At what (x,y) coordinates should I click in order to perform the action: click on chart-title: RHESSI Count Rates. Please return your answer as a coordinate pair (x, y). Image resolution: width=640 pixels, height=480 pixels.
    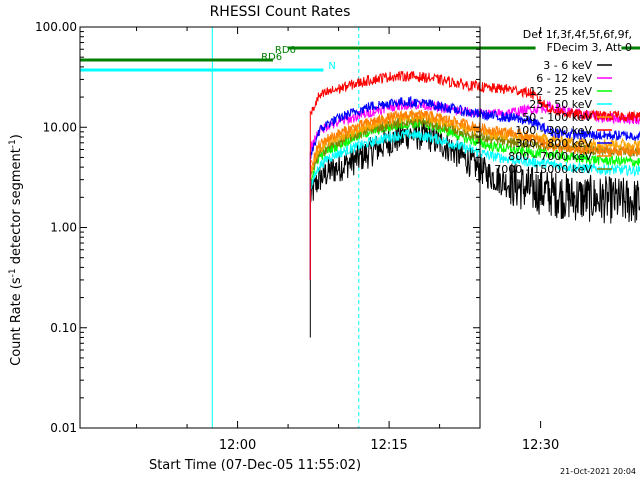
    Looking at the image, I should click on (280, 12).